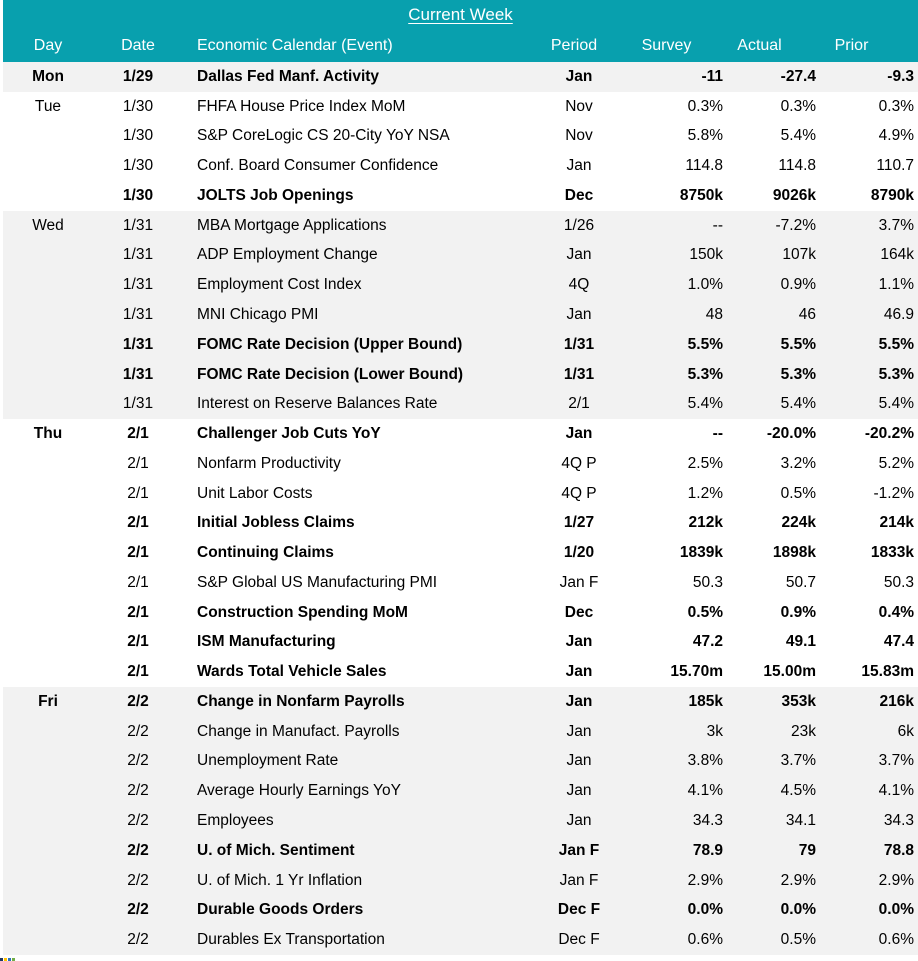 The height and width of the screenshot is (961, 918). What do you see at coordinates (681, 702) in the screenshot?
I see `cell-survey: 185k` at bounding box center [681, 702].